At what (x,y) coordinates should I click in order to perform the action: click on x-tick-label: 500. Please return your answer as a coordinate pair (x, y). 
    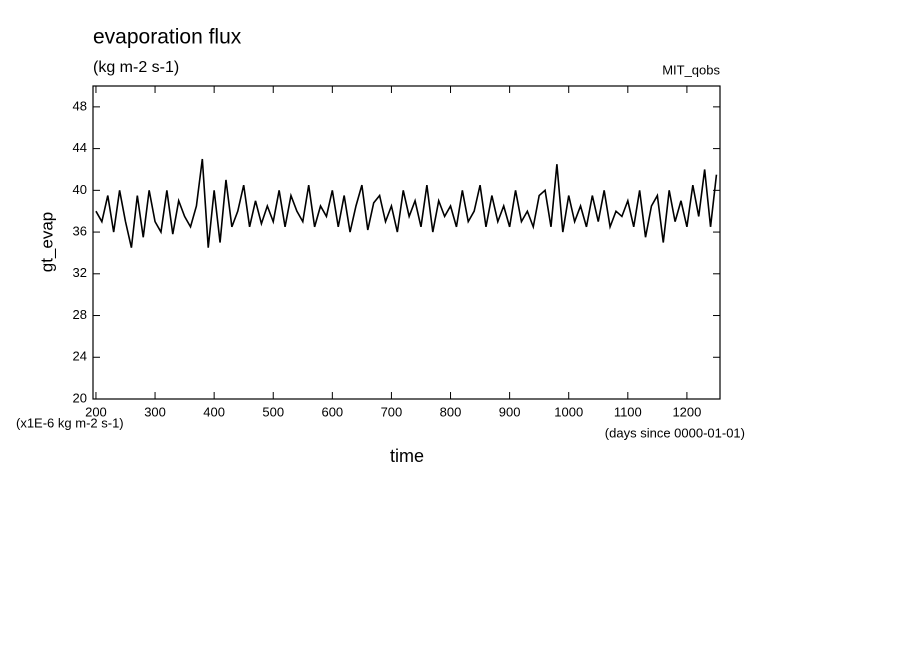
    Looking at the image, I should click on (273, 411).